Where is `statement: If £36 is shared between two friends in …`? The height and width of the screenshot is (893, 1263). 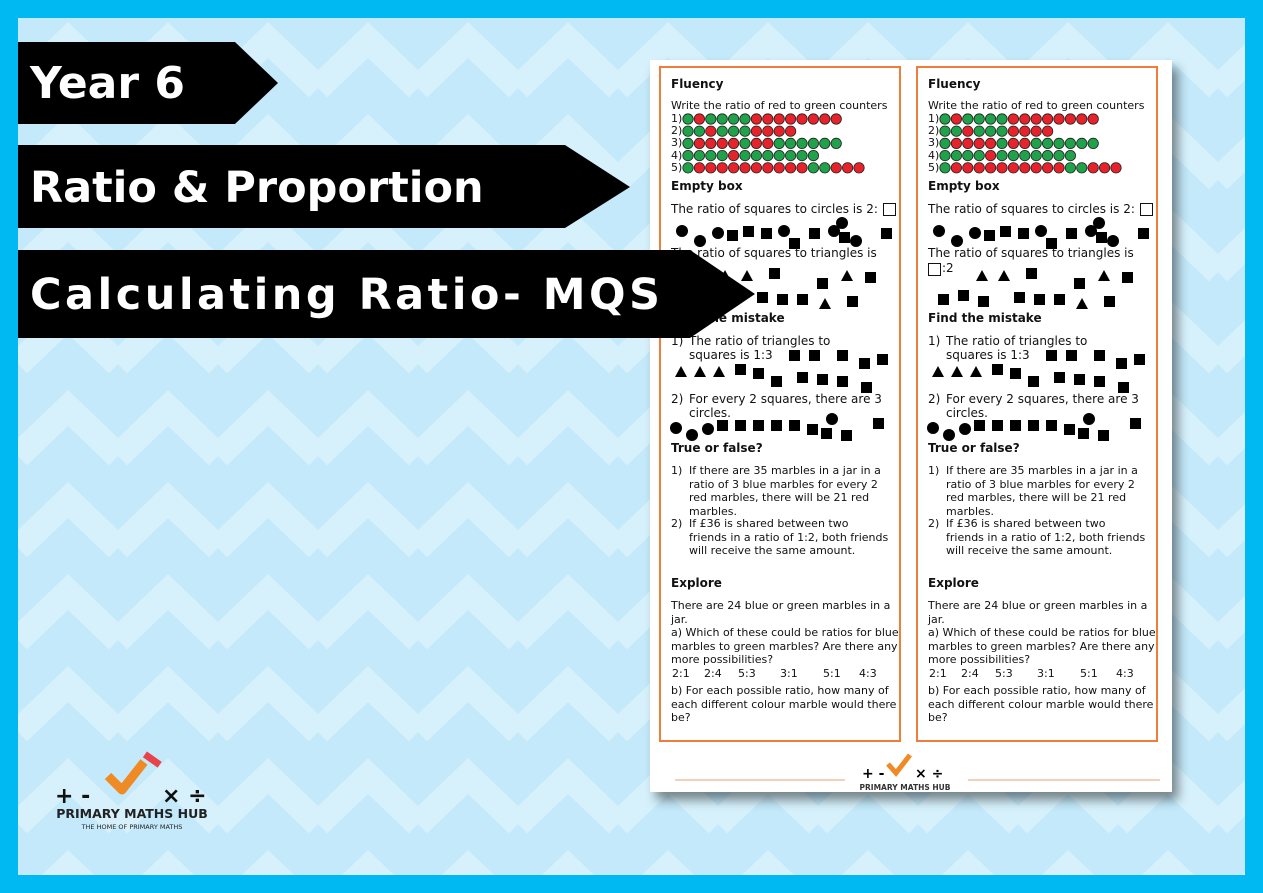 statement: If £36 is shared between two friends in … is located at coordinates (1046, 537).